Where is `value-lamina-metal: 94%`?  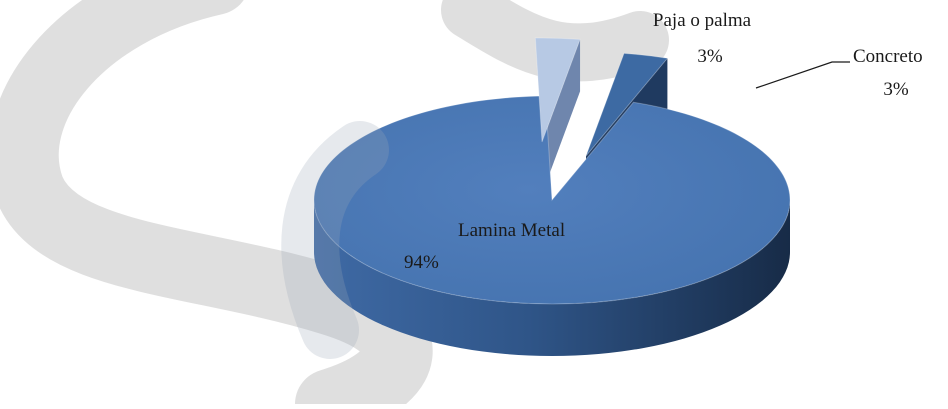
value-lamina-metal: 94% is located at coordinates (421, 262).